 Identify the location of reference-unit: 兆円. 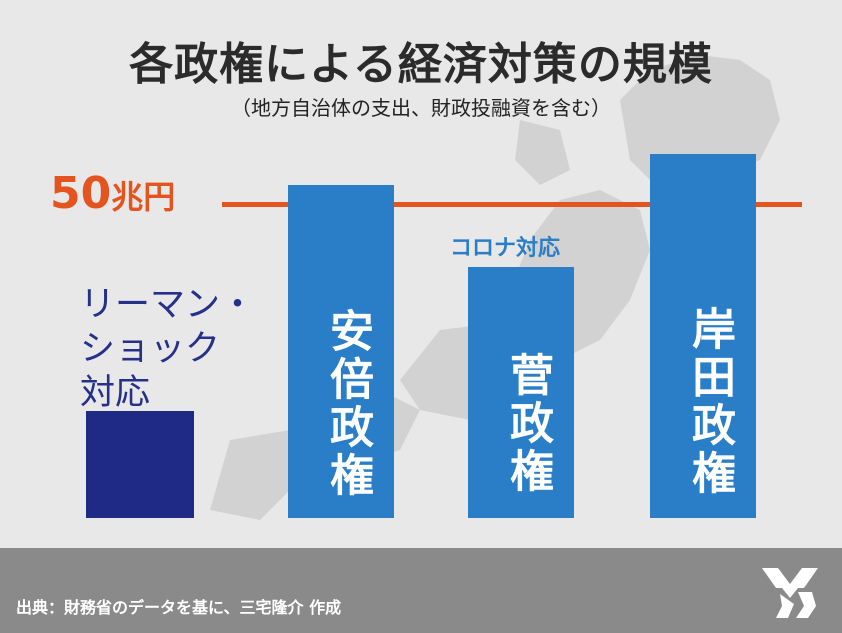
(143, 197).